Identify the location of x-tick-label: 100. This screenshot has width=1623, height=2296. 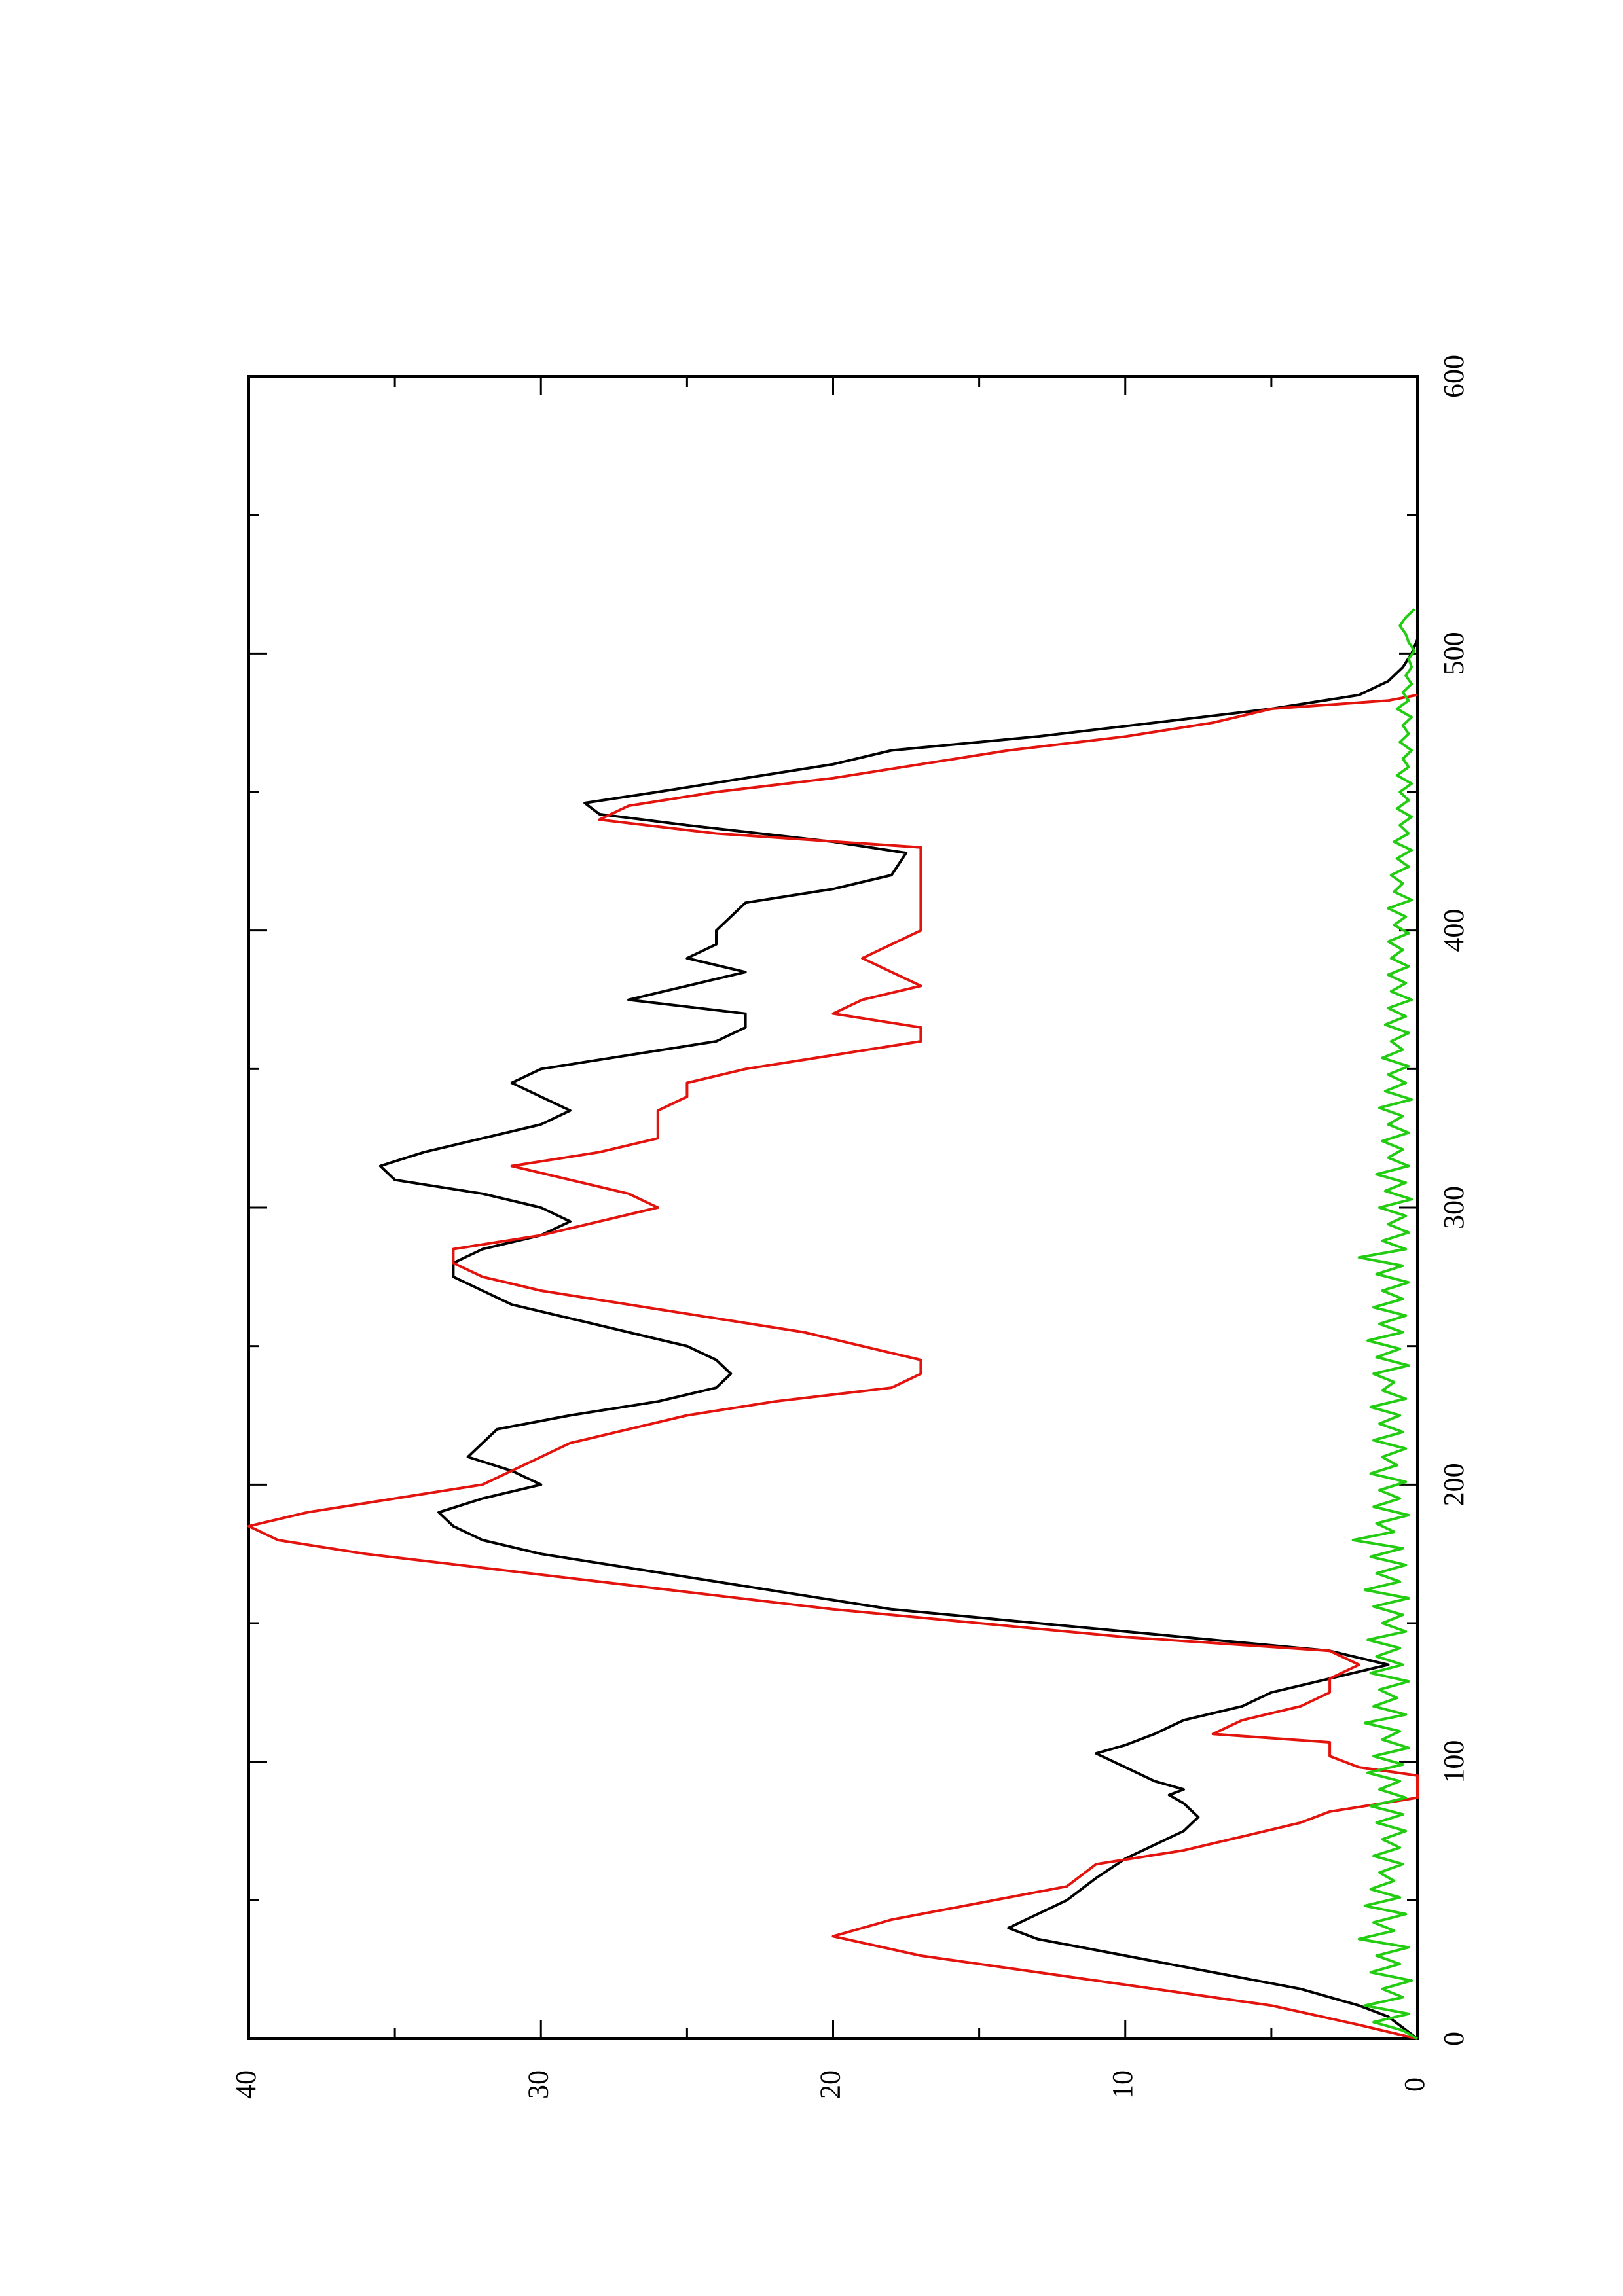
(1454, 1762).